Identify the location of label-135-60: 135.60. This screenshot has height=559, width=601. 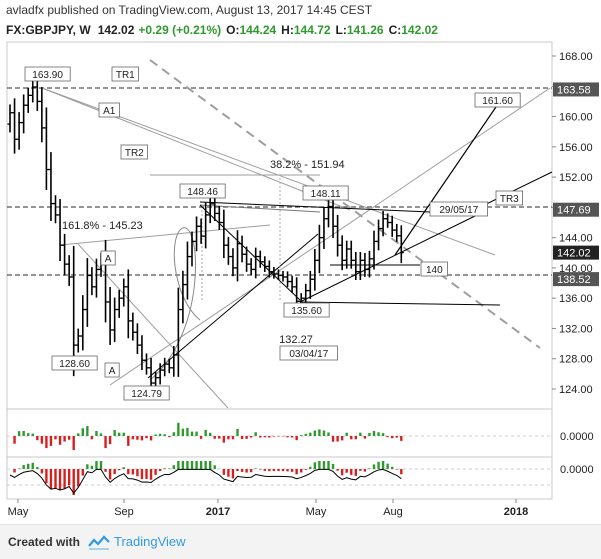
(306, 311).